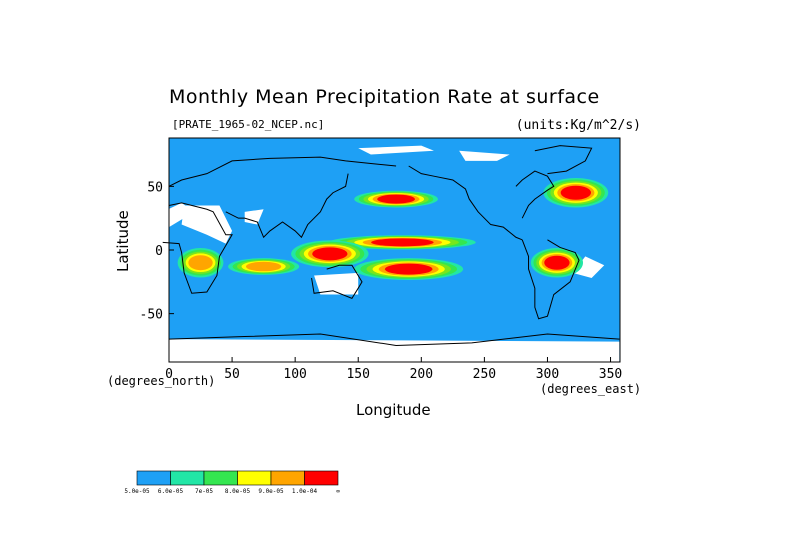 Image resolution: width=789 pixels, height=558 pixels. What do you see at coordinates (155, 187) in the screenshot?
I see `y-tick-label: 50` at bounding box center [155, 187].